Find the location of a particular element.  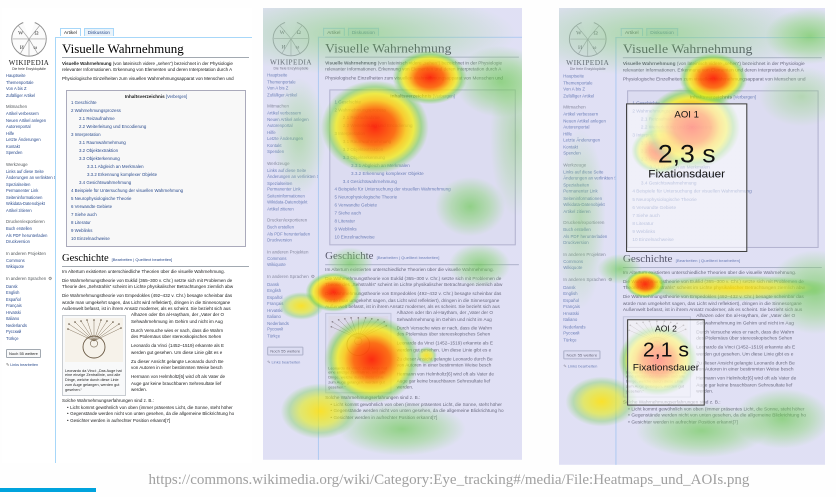

sidebar-link: Letzte Änderungen is located at coordinates (23, 139).